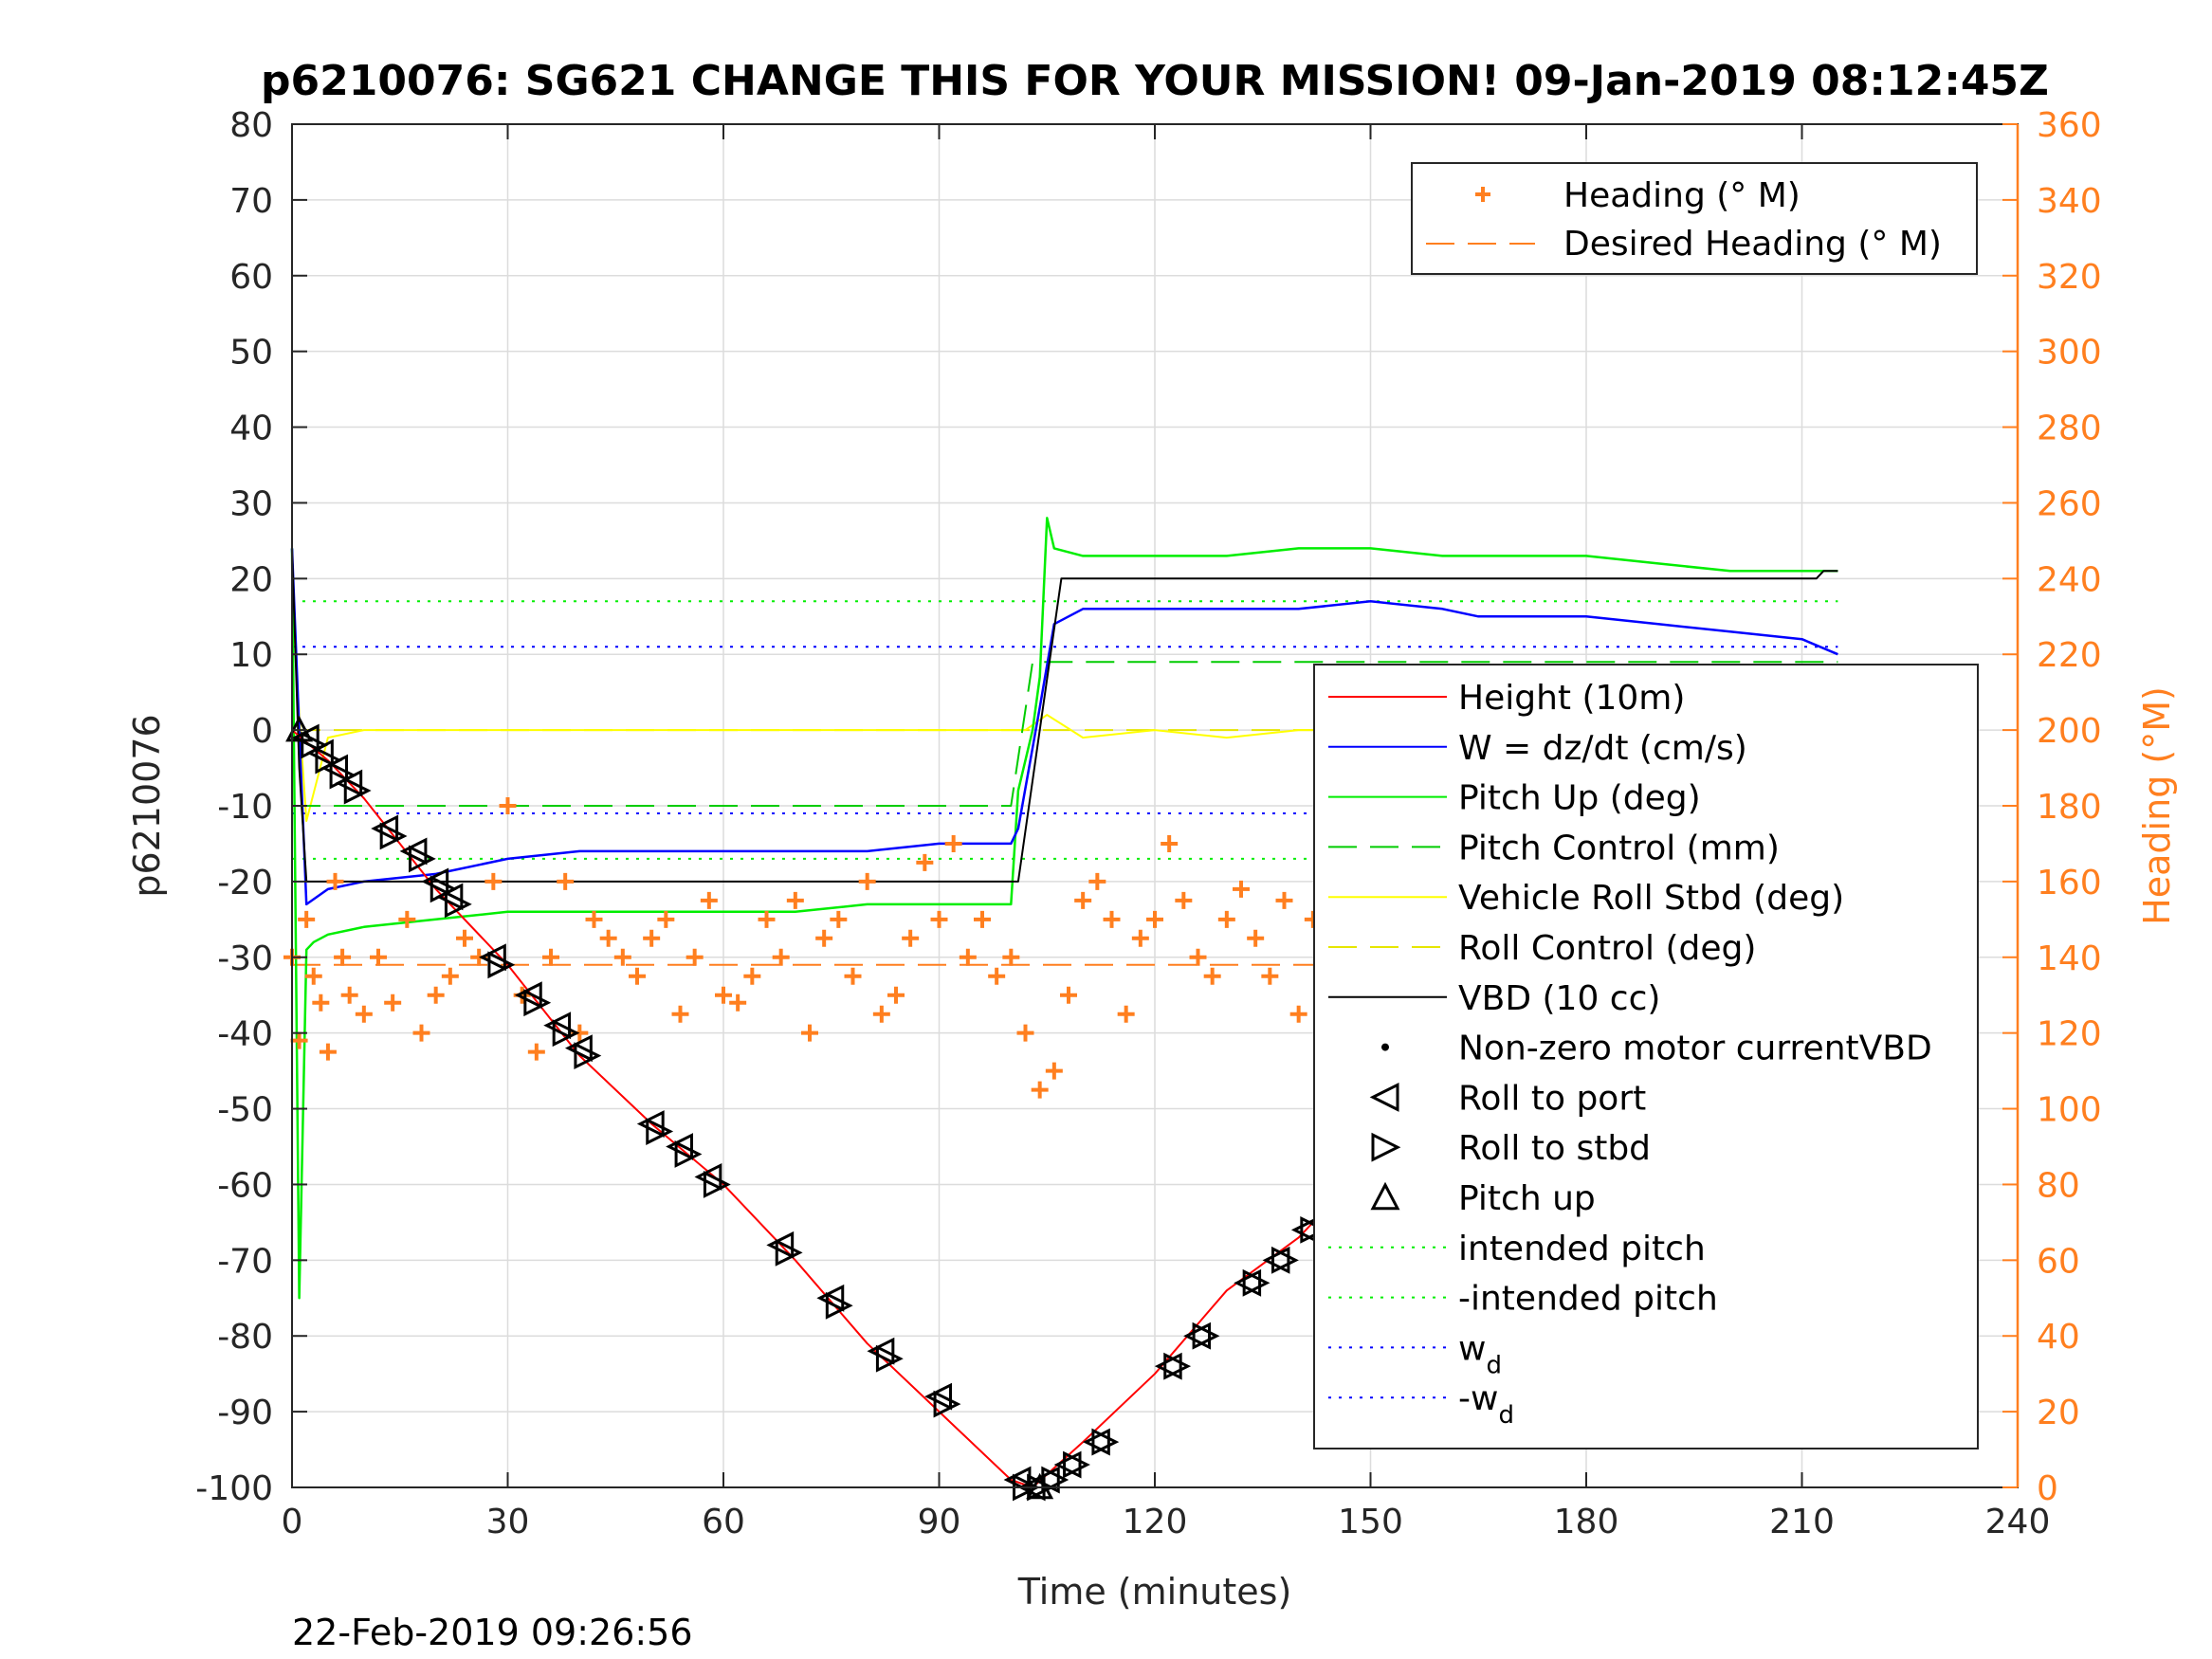  What do you see at coordinates (234, 1488) in the screenshot?
I see `y-tick-label-left: -100` at bounding box center [234, 1488].